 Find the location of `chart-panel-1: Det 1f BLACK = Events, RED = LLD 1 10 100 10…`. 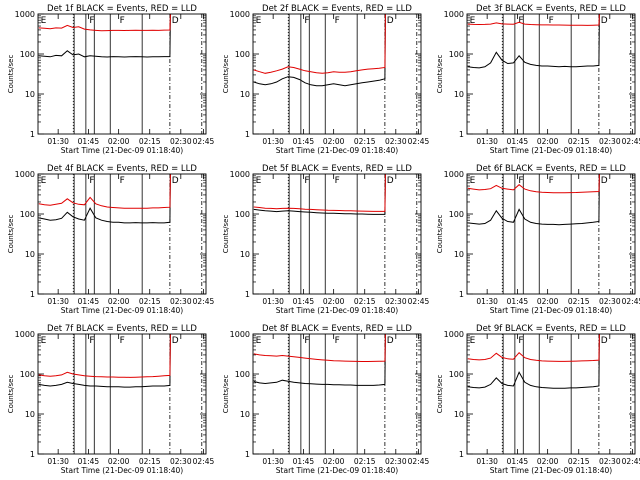

chart-panel-1: Det 1f BLACK = Events, RED = LLD 1 10 100 10… is located at coordinates (111, 79).